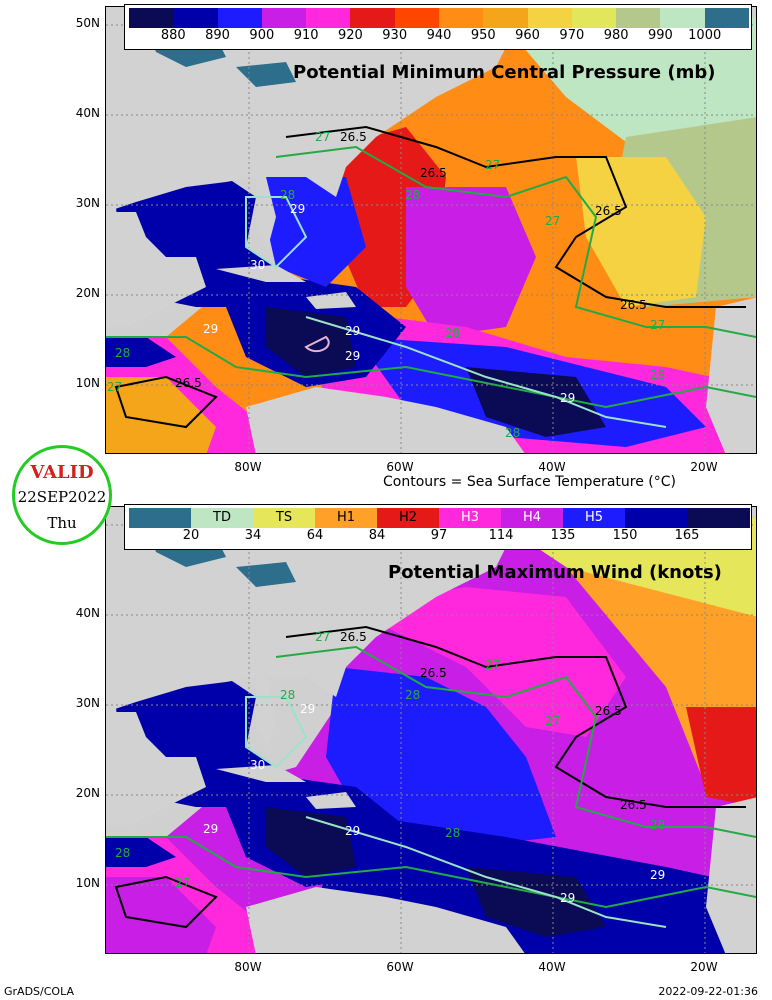 Image resolution: width=772 pixels, height=1000 pixels. I want to click on wind-colorbar-category-label: H4, so click(532, 517).